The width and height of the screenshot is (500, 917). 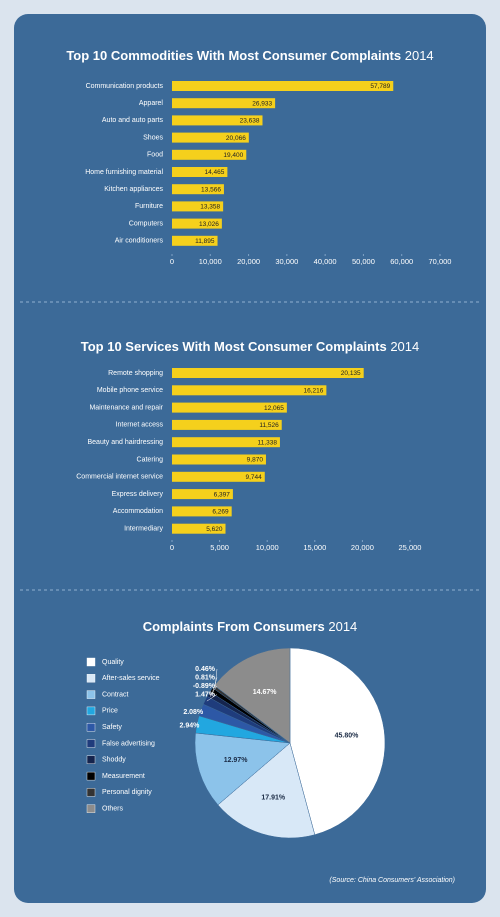 I want to click on pie-label: 1.47%, so click(x=205, y=694).